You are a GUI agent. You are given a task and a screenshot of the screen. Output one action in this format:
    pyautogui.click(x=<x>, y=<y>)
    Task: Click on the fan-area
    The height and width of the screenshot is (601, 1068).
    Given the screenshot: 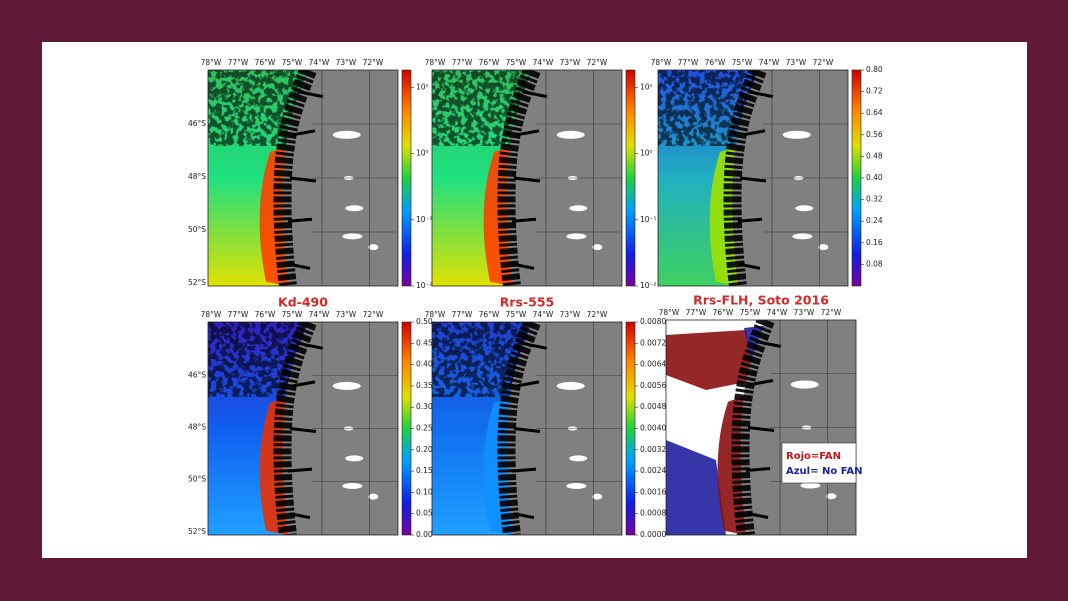 What is the action you would take?
    pyautogui.click(x=711, y=360)
    